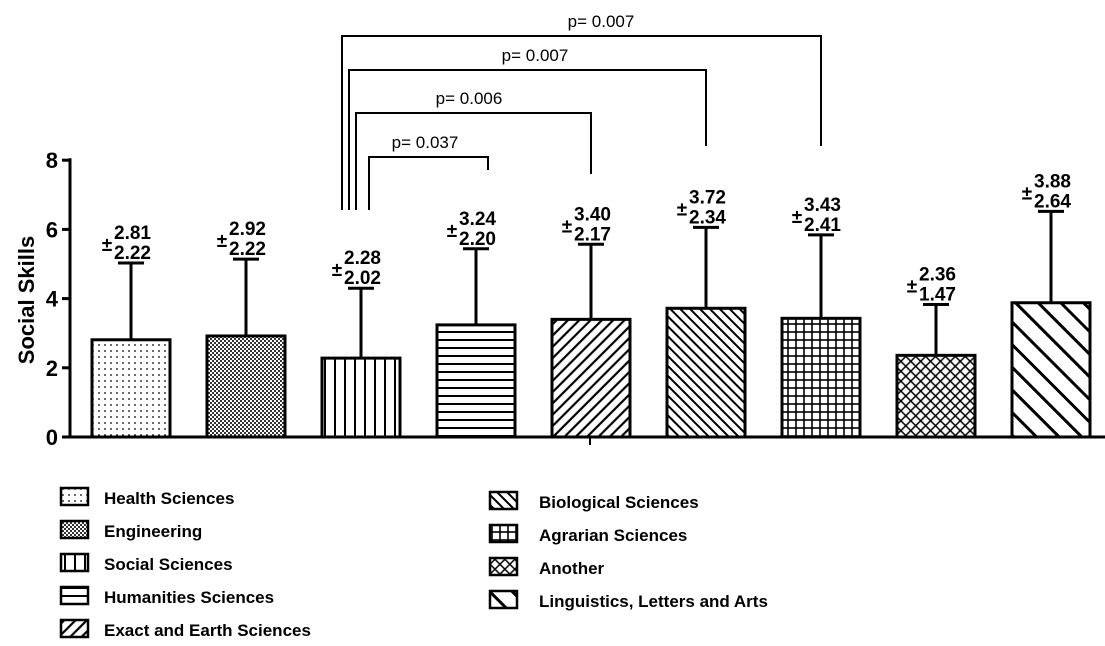 The width and height of the screenshot is (1105, 646). What do you see at coordinates (937, 274) in the screenshot?
I see `mean-label: 2.36` at bounding box center [937, 274].